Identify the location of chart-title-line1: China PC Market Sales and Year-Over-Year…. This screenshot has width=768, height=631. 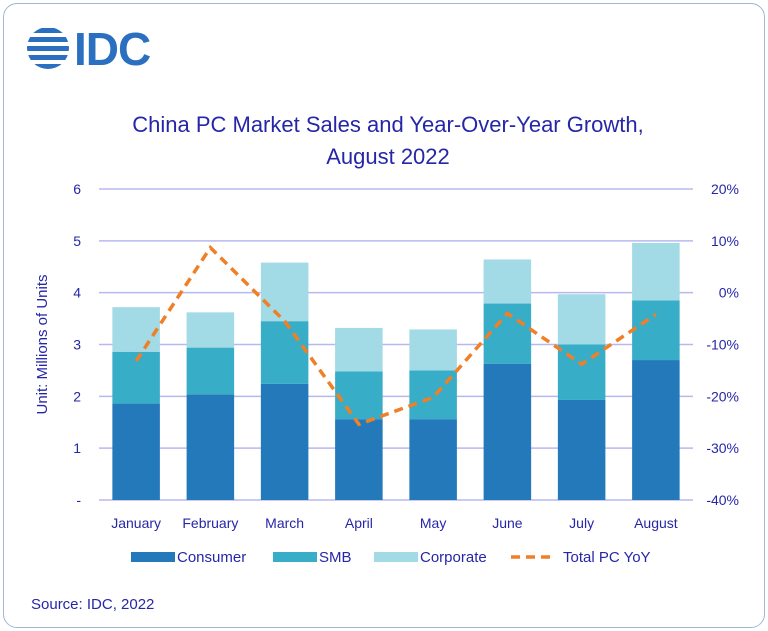
(388, 124).